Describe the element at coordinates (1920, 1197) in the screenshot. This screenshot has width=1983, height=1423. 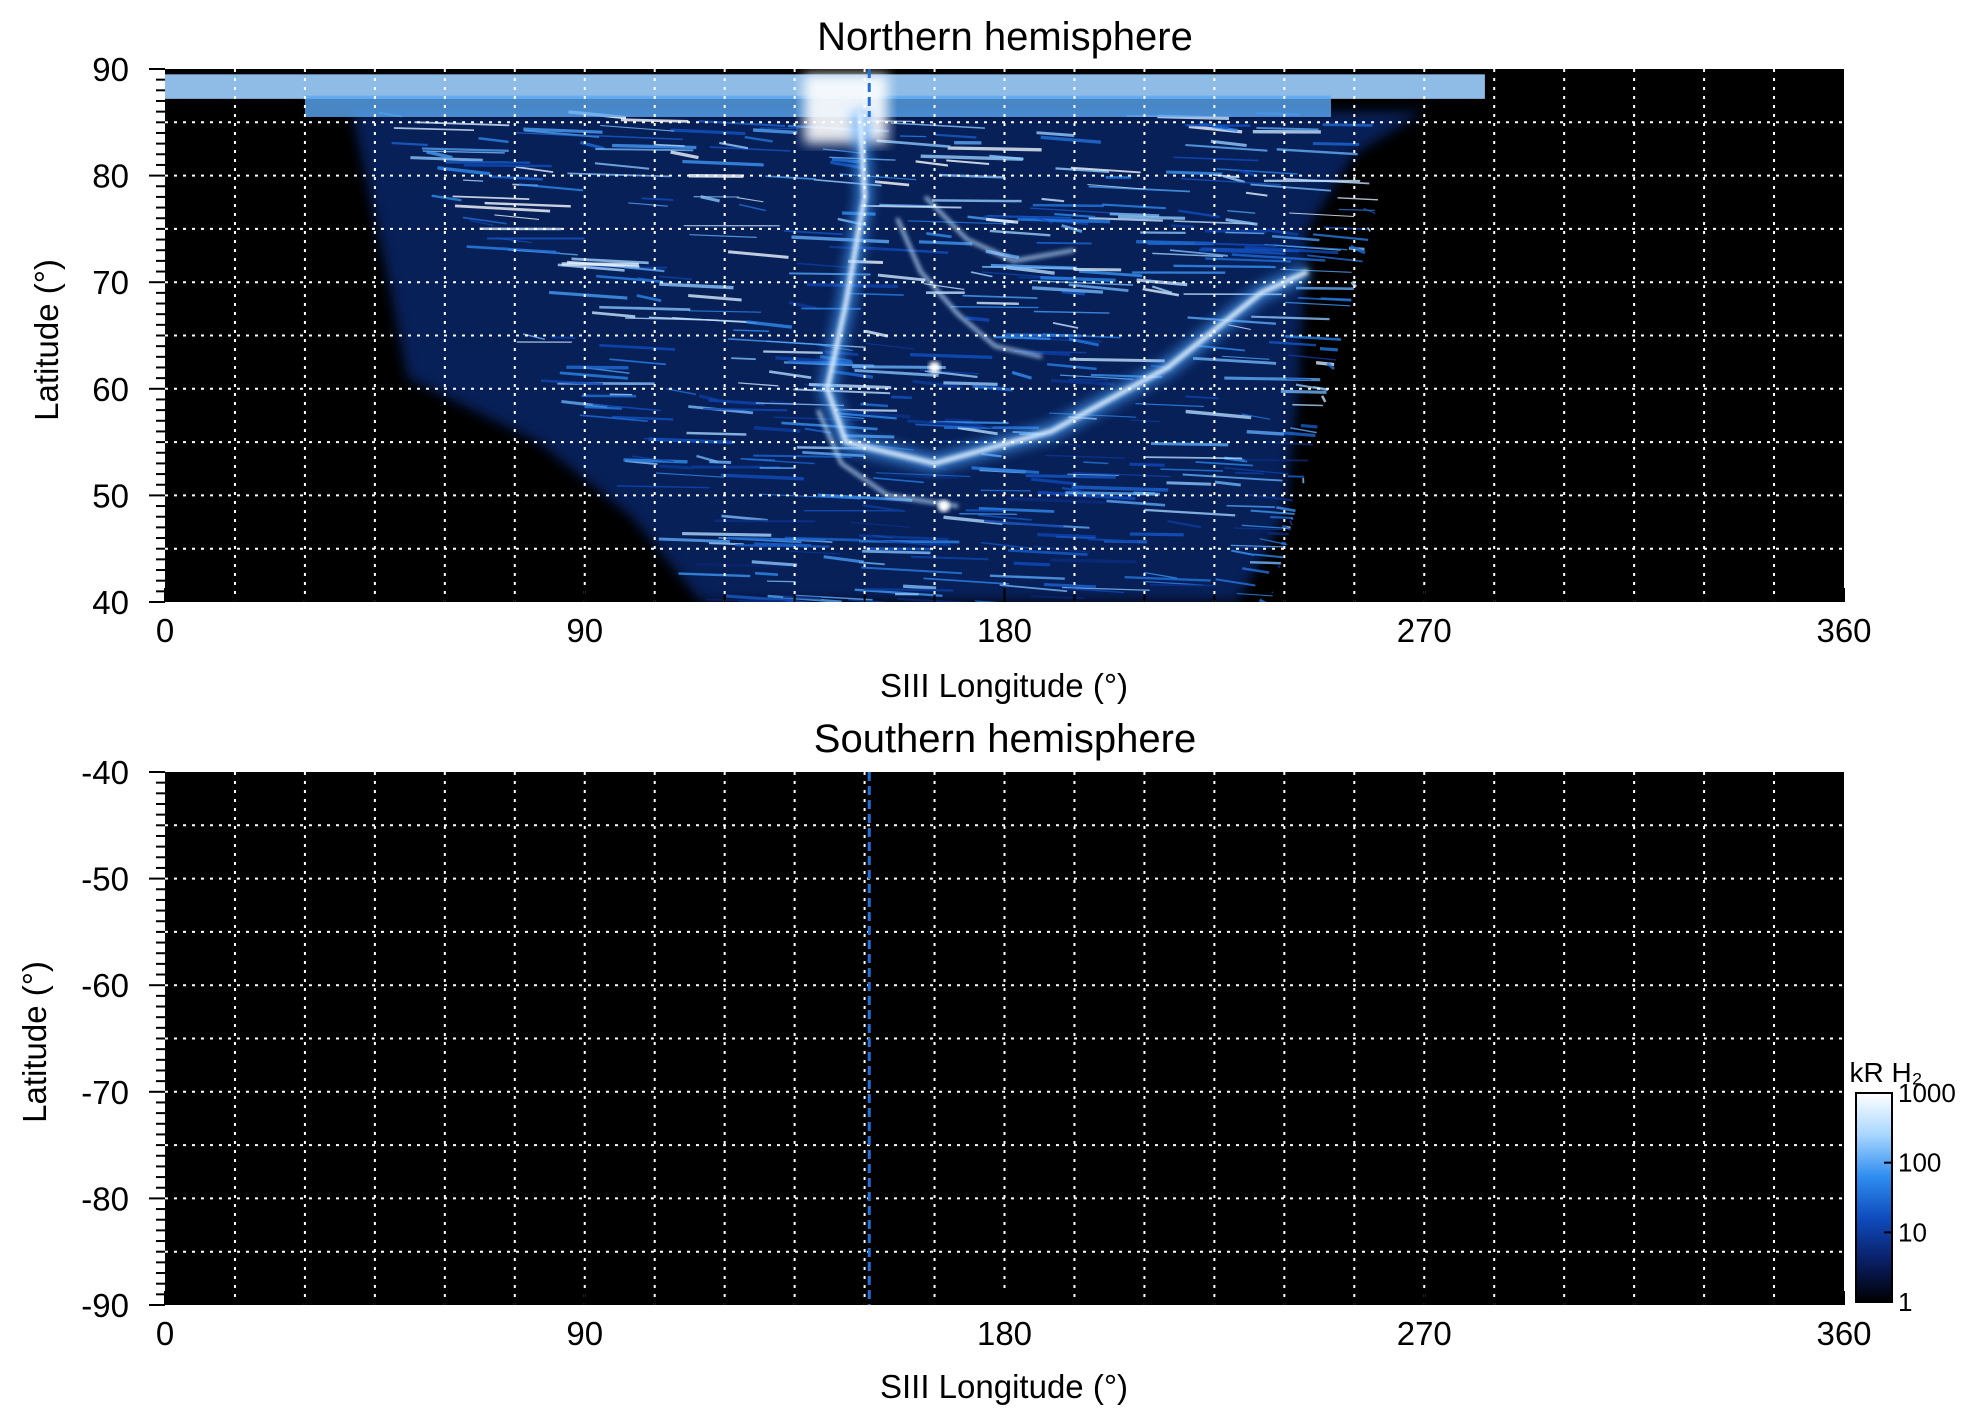
I see `colorbar-ticks: 1 10 100 1000` at that location.